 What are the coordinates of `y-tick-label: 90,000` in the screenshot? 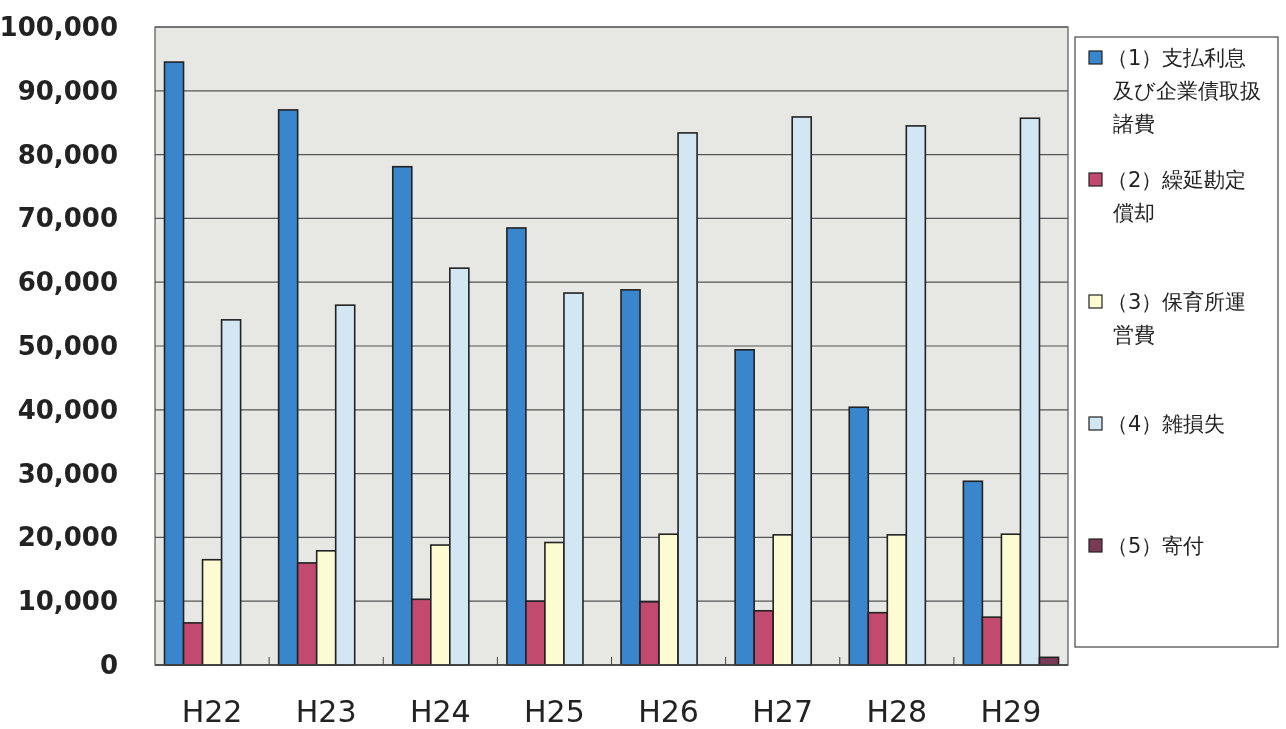 It's located at (67, 90).